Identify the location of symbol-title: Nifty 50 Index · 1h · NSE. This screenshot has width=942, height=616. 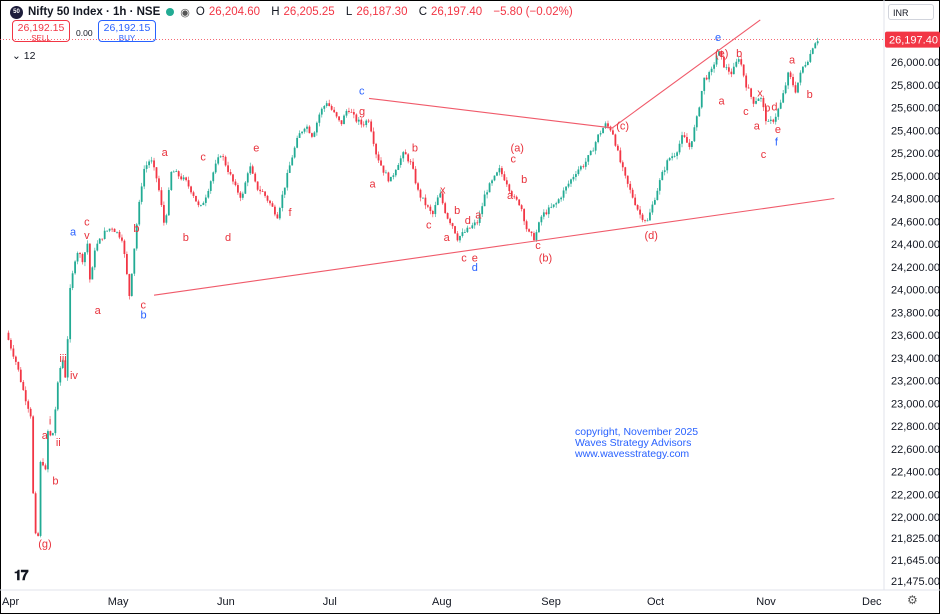
(94, 12).